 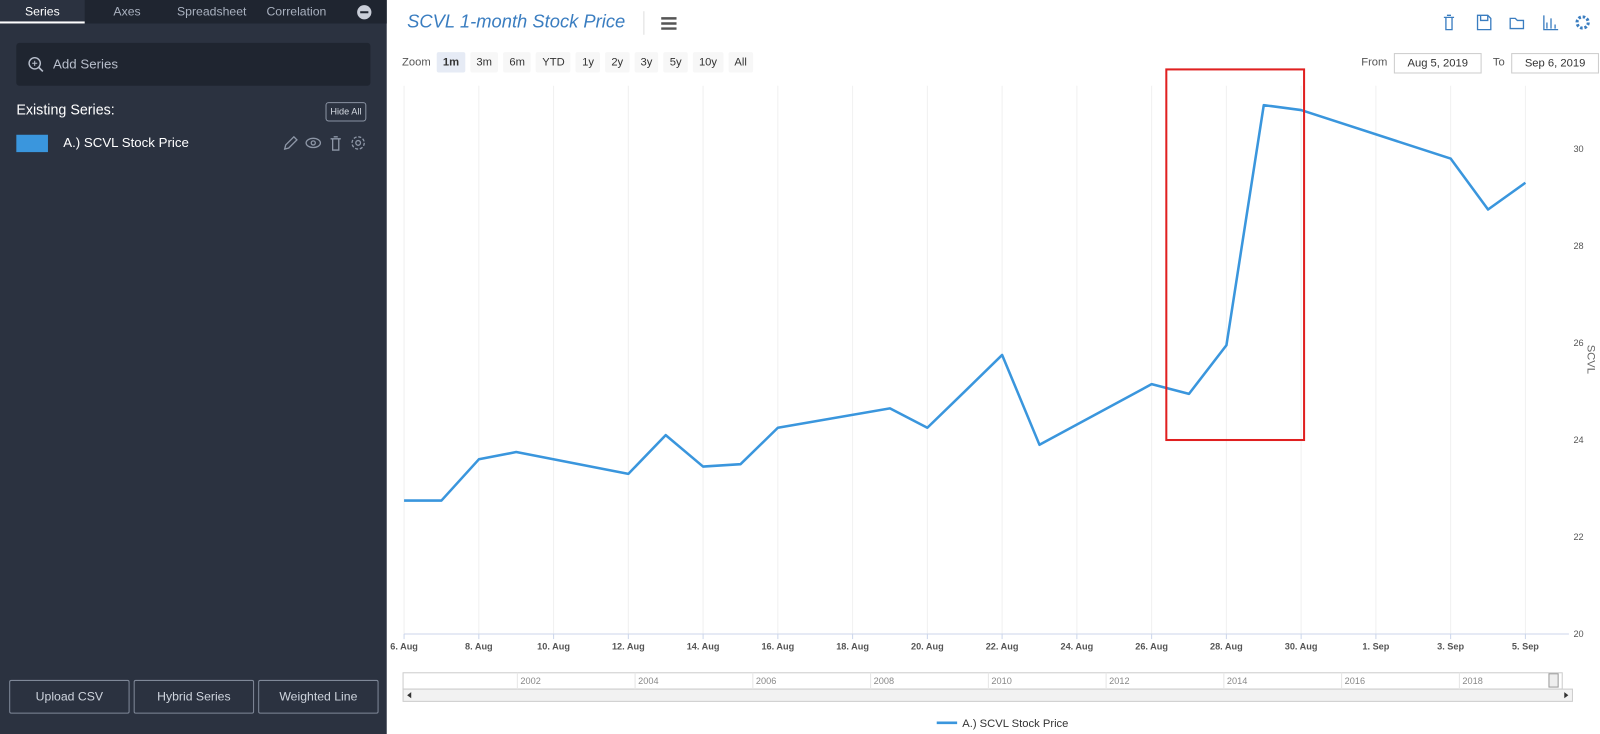 I want to click on hide-all-button: Hide All, so click(x=346, y=112).